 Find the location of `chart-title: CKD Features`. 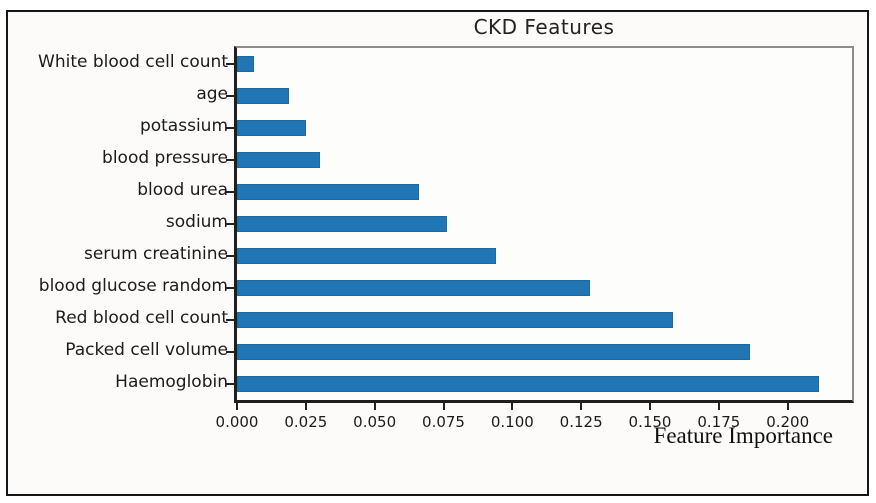

chart-title: CKD Features is located at coordinates (544, 27).